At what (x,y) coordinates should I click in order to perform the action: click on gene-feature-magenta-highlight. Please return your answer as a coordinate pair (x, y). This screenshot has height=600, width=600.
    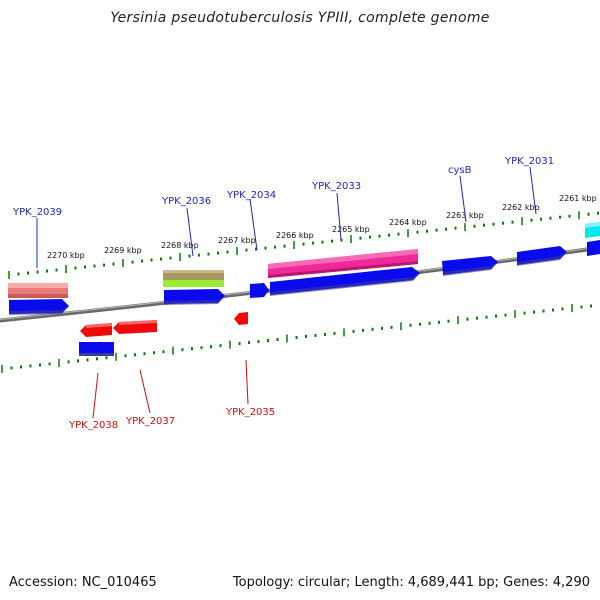
    Looking at the image, I should click on (343, 259).